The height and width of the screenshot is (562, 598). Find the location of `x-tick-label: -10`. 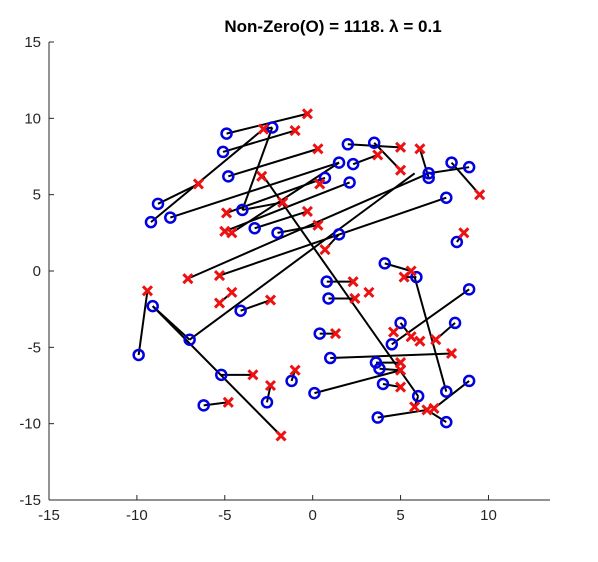

x-tick-label: -10 is located at coordinates (137, 515).